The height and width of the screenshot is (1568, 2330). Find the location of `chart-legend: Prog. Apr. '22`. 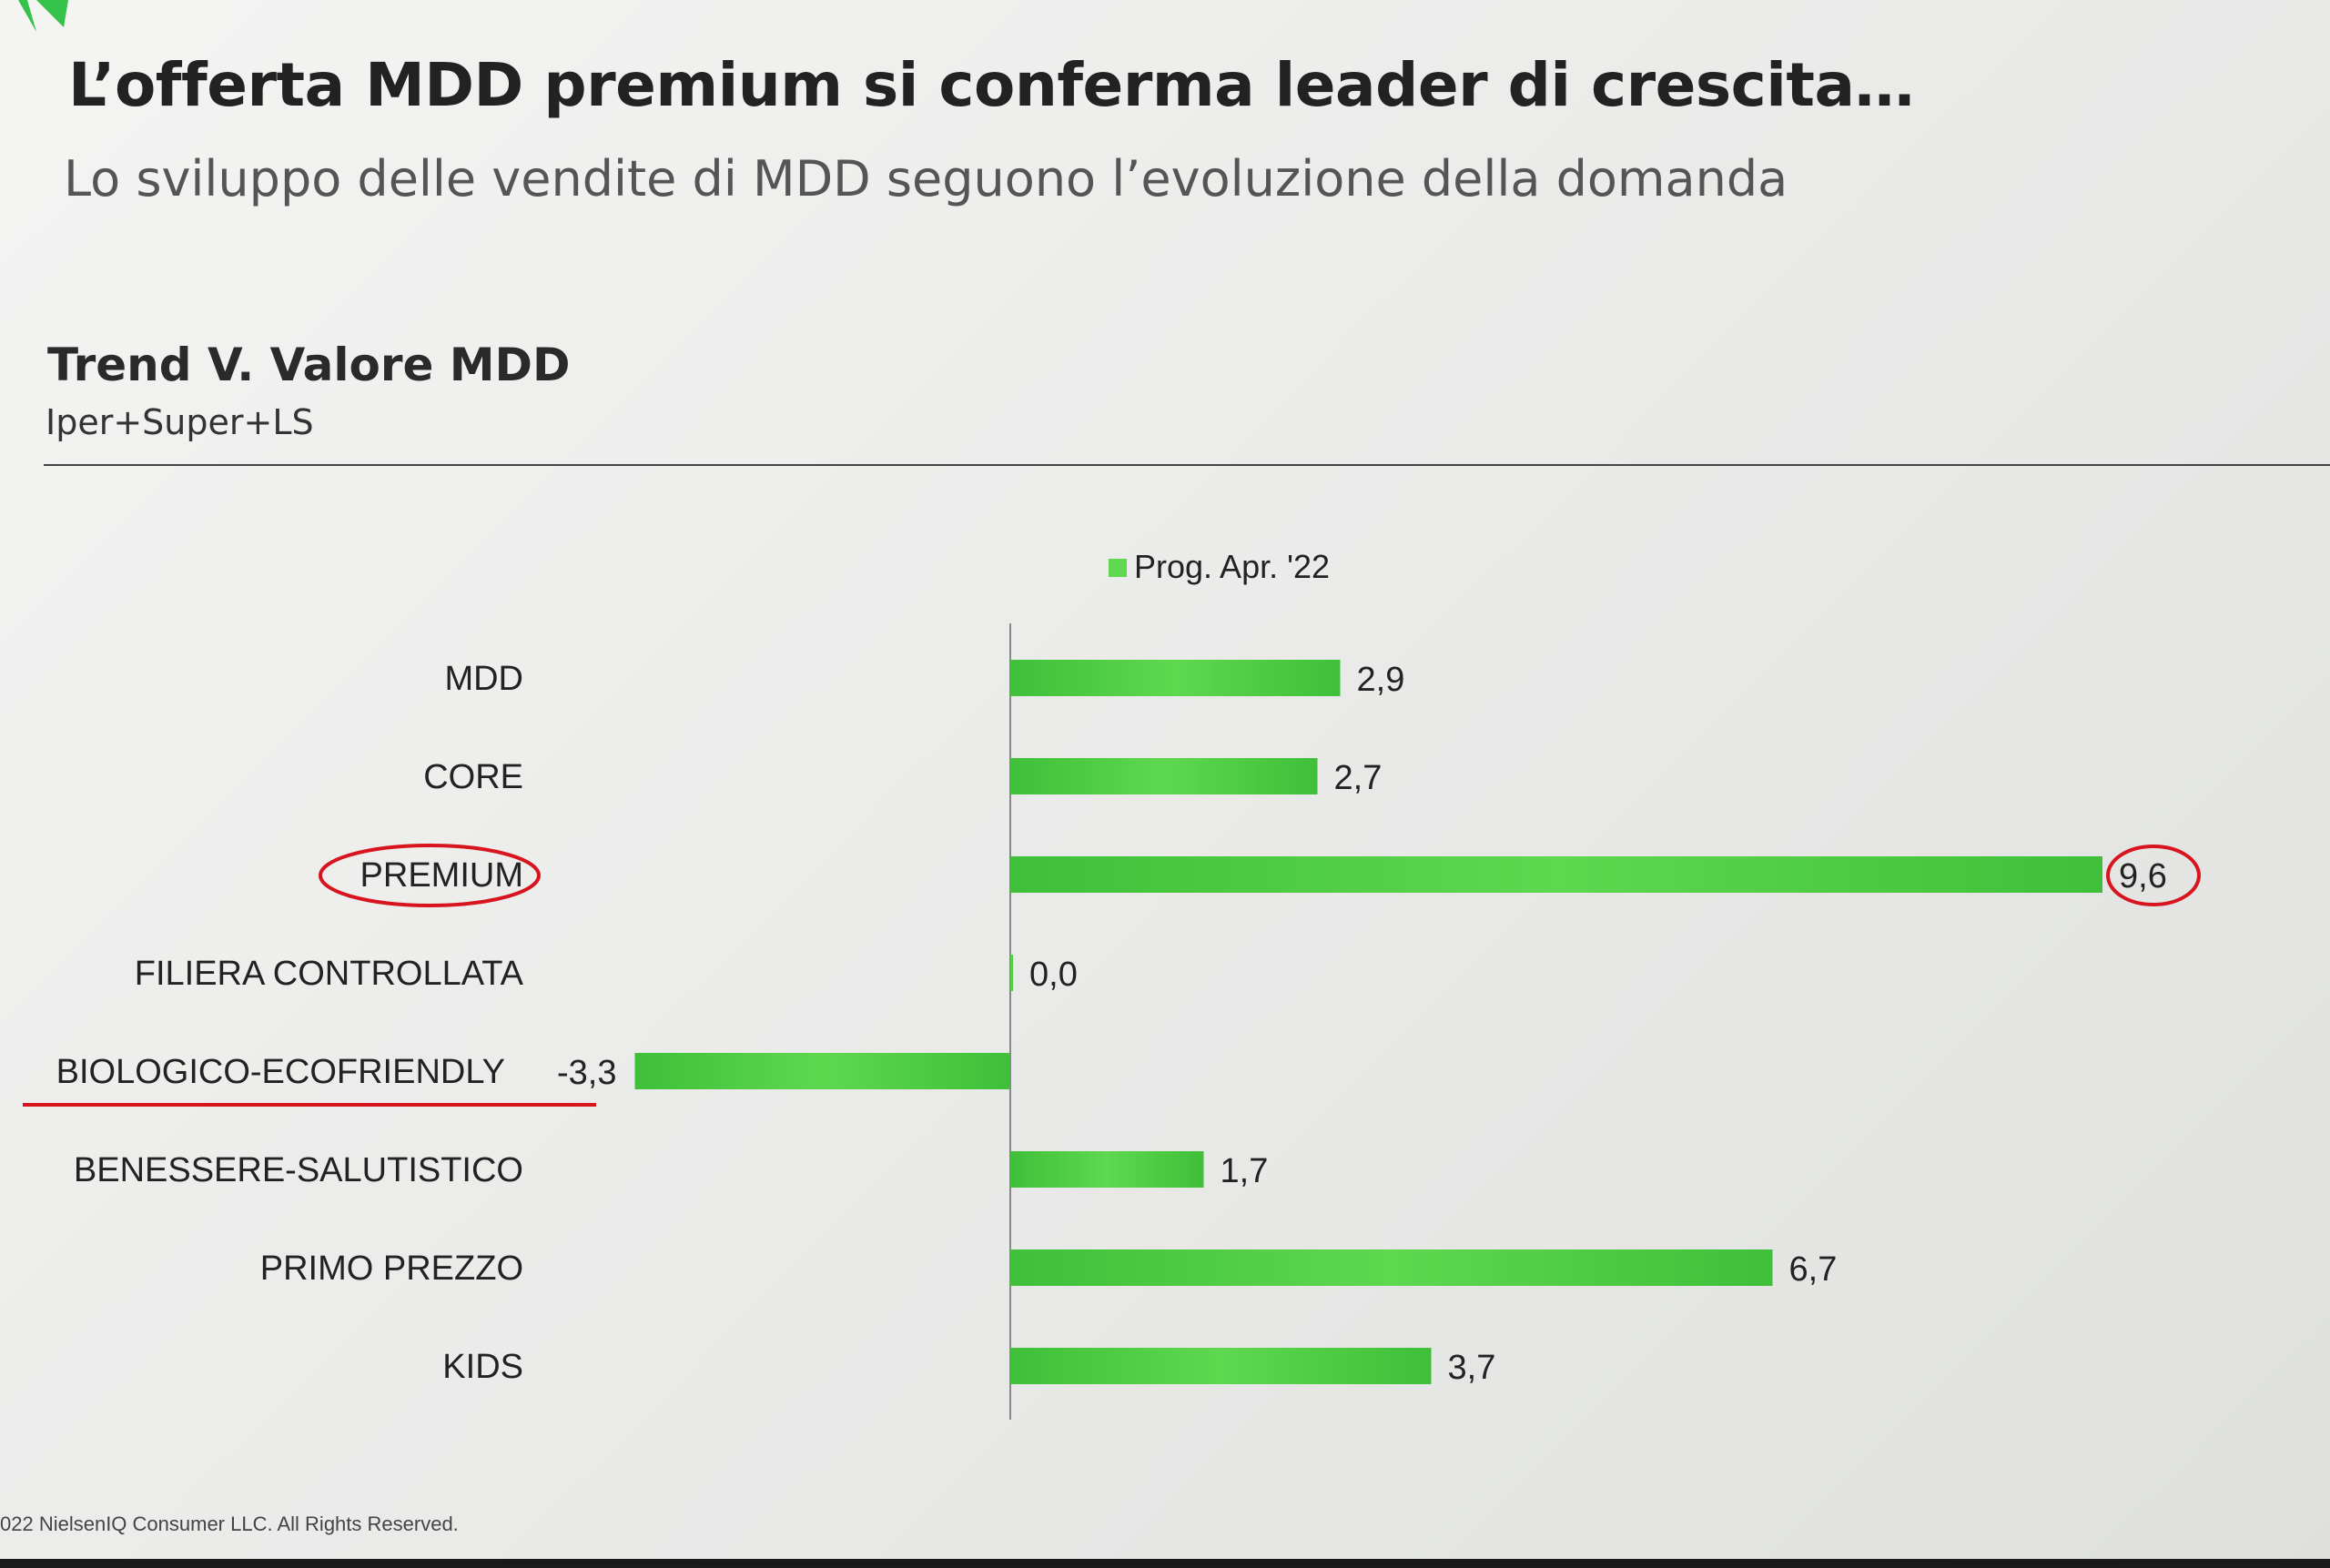

chart-legend: Prog. Apr. '22 is located at coordinates (1219, 566).